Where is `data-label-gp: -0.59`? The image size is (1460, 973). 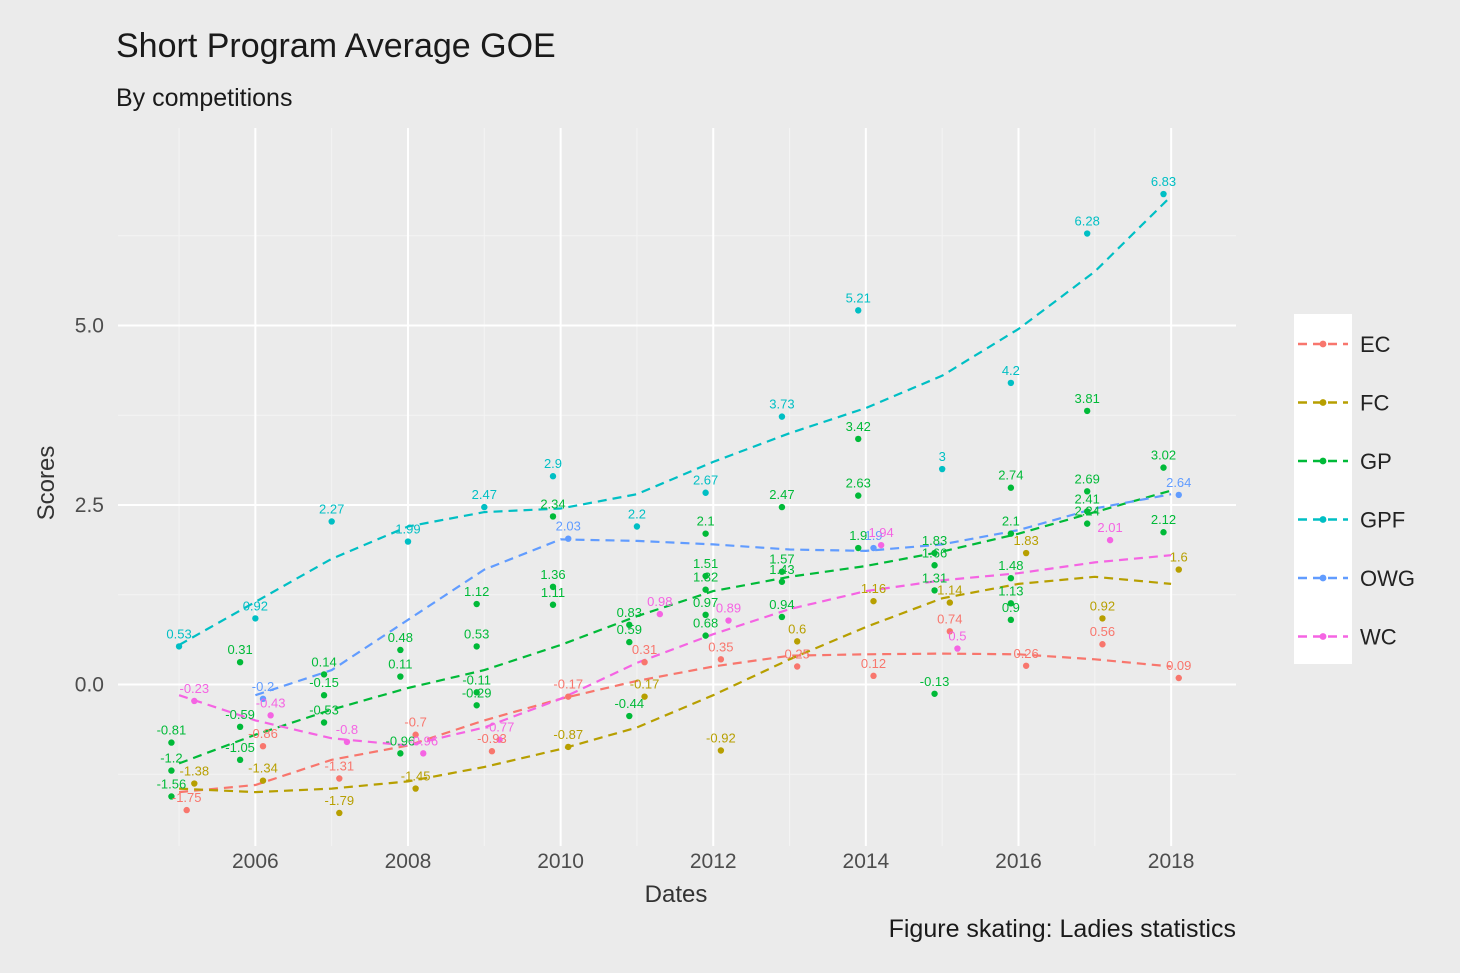 data-label-gp: -0.59 is located at coordinates (240, 714).